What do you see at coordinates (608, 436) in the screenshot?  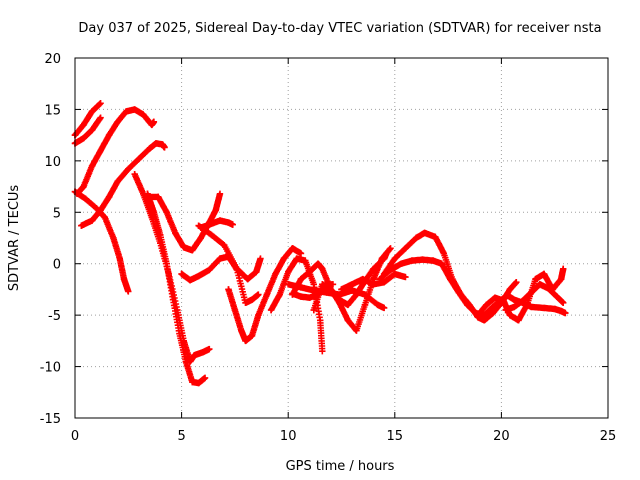 I see `x-tick-label: 25` at bounding box center [608, 436].